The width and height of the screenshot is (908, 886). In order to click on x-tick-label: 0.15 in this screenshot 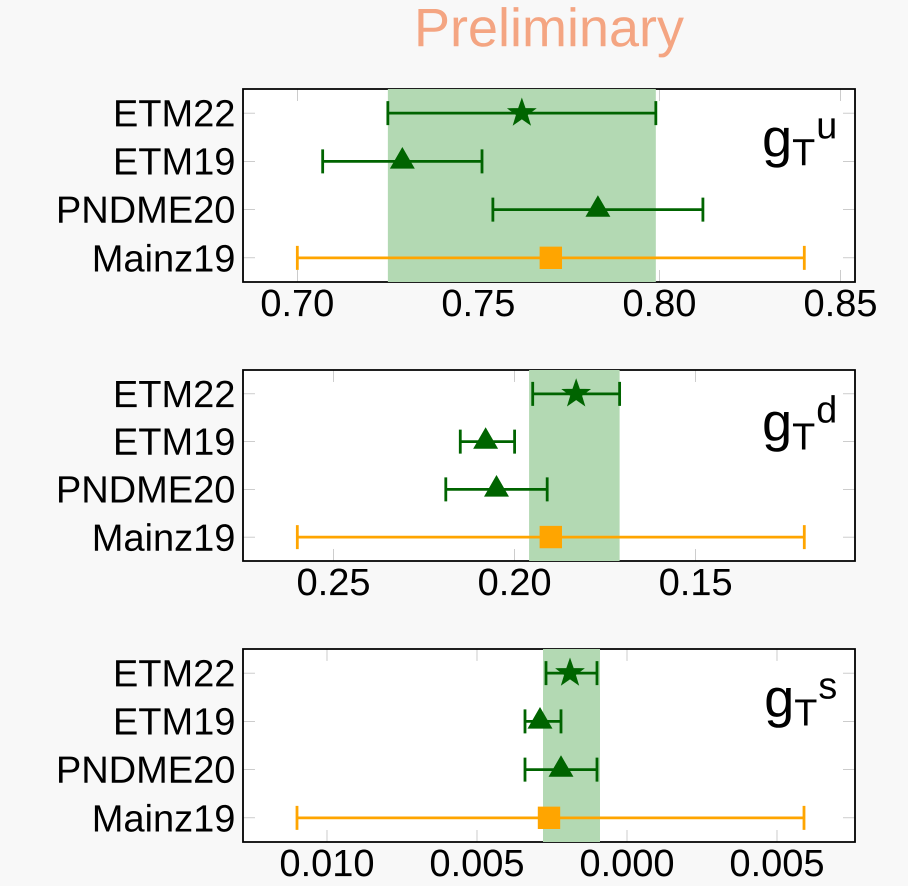, I will do `click(696, 582)`.